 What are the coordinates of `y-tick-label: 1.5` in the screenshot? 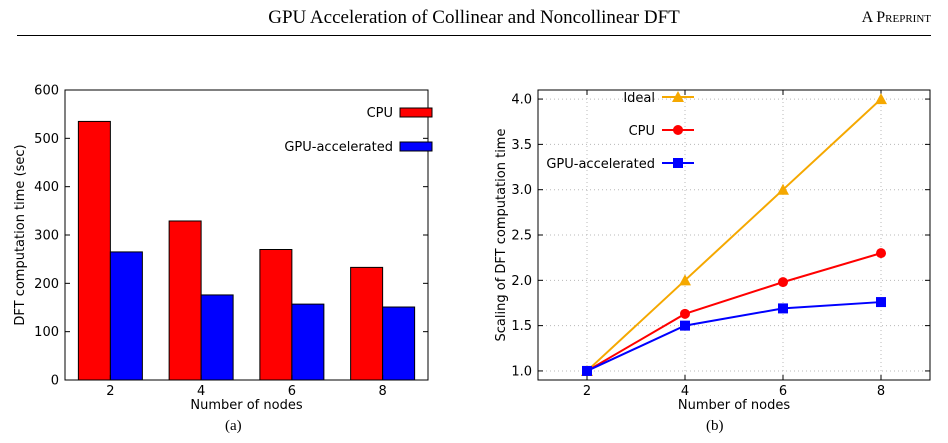 It's located at (521, 326).